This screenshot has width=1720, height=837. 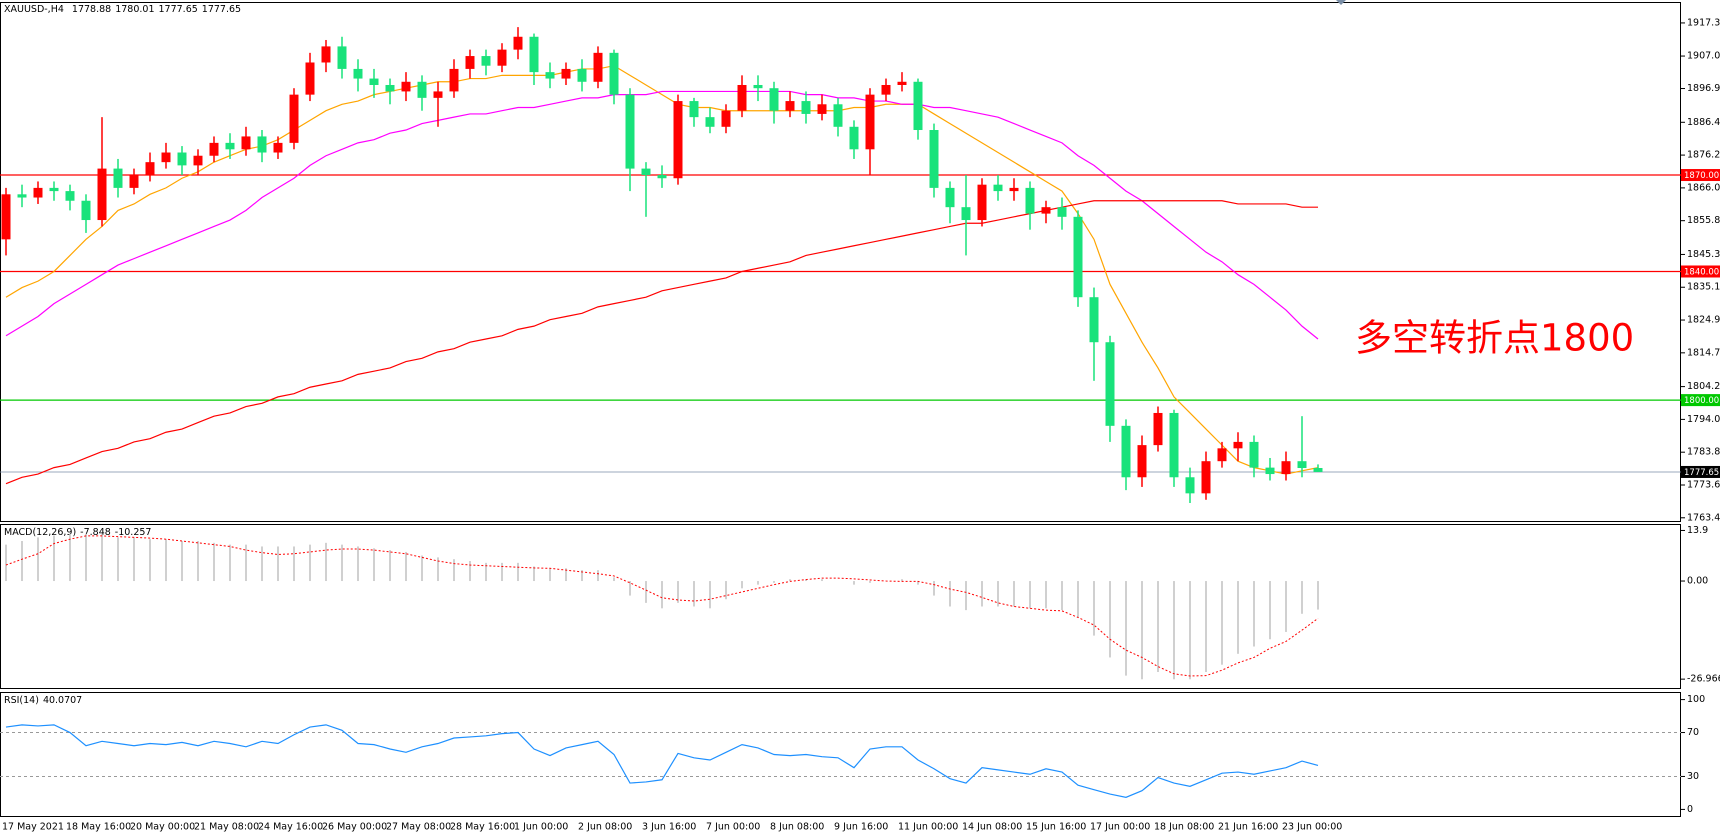 I want to click on macd-value: -7.848, so click(x=95, y=532).